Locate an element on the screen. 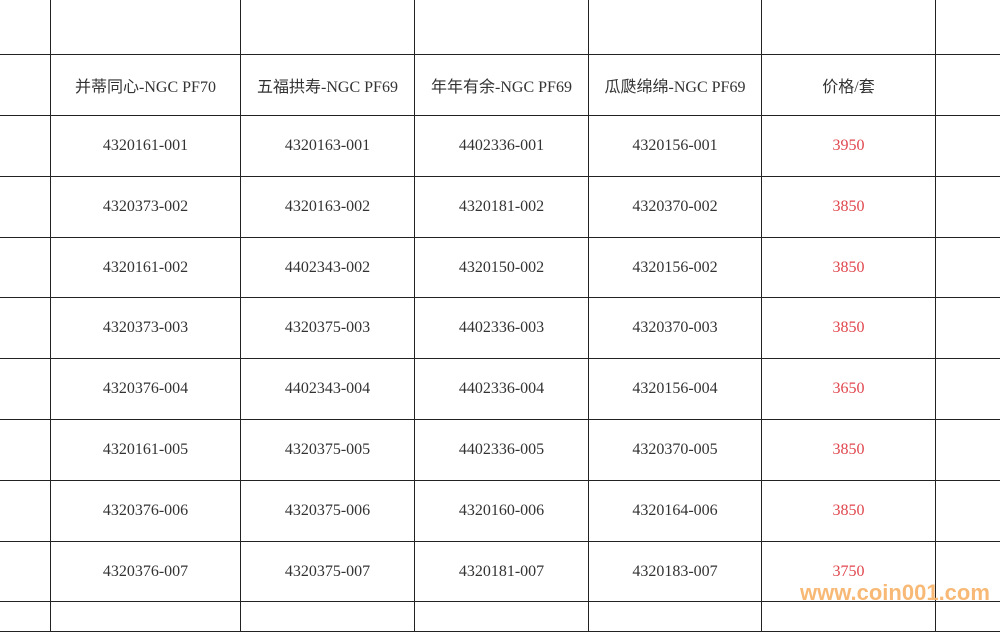  cert-number-cell: 4402336-001 is located at coordinates (502, 146).